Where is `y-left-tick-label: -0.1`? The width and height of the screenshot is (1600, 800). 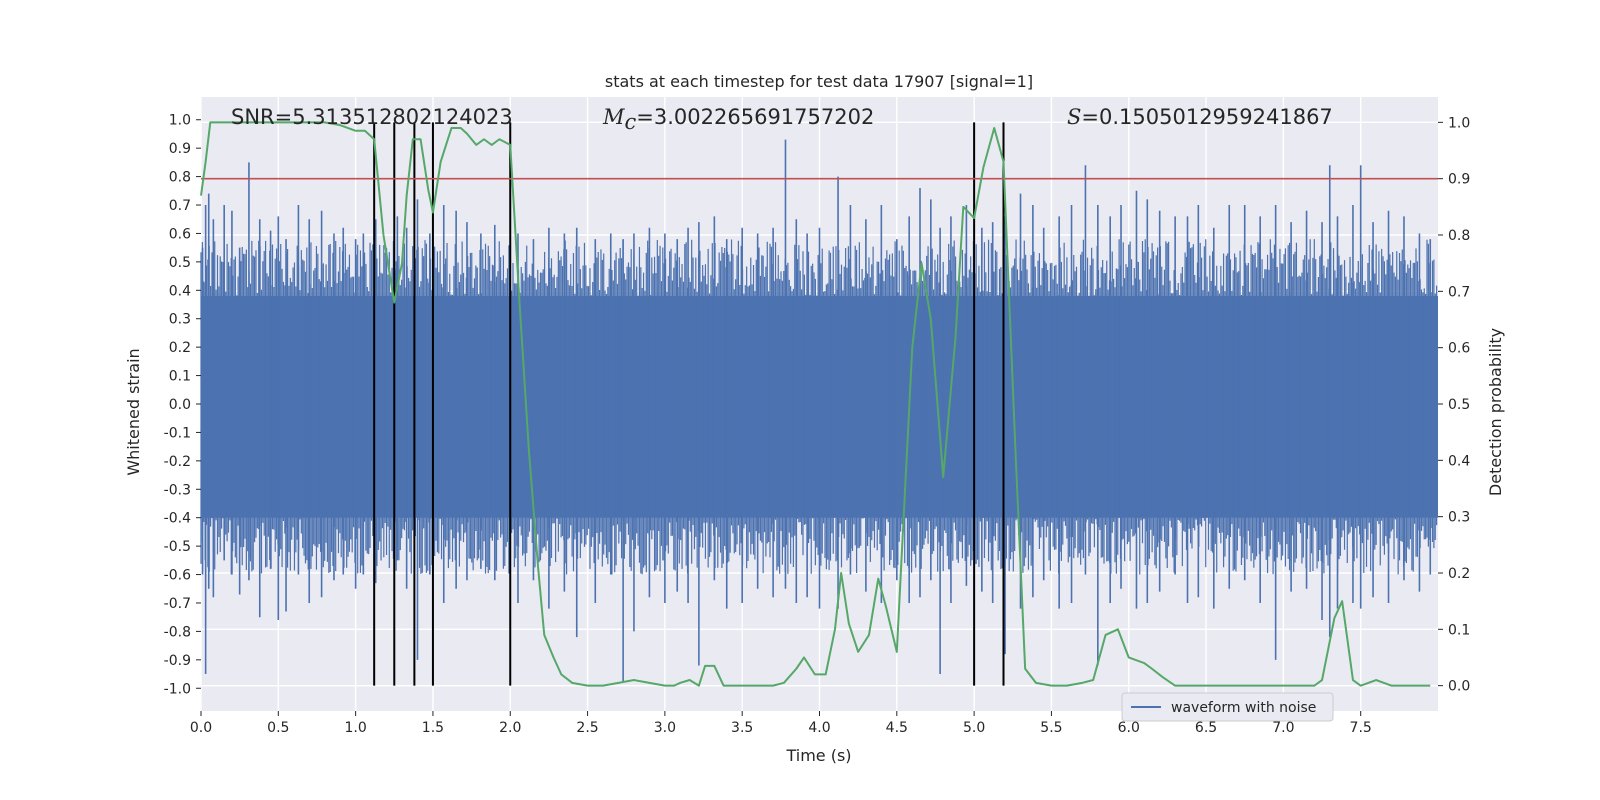 y-left-tick-label: -0.1 is located at coordinates (177, 433).